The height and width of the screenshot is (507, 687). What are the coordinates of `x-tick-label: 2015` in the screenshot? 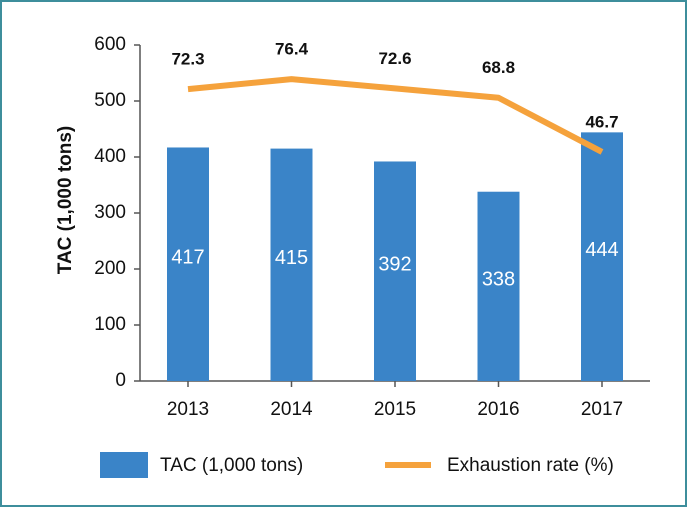 It's located at (395, 409).